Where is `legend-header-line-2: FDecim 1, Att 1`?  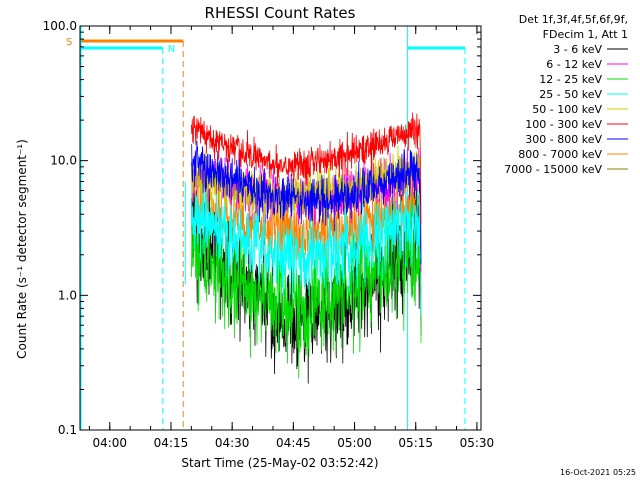 legend-header-line-2: FDecim 1, Att 1 is located at coordinates (585, 34).